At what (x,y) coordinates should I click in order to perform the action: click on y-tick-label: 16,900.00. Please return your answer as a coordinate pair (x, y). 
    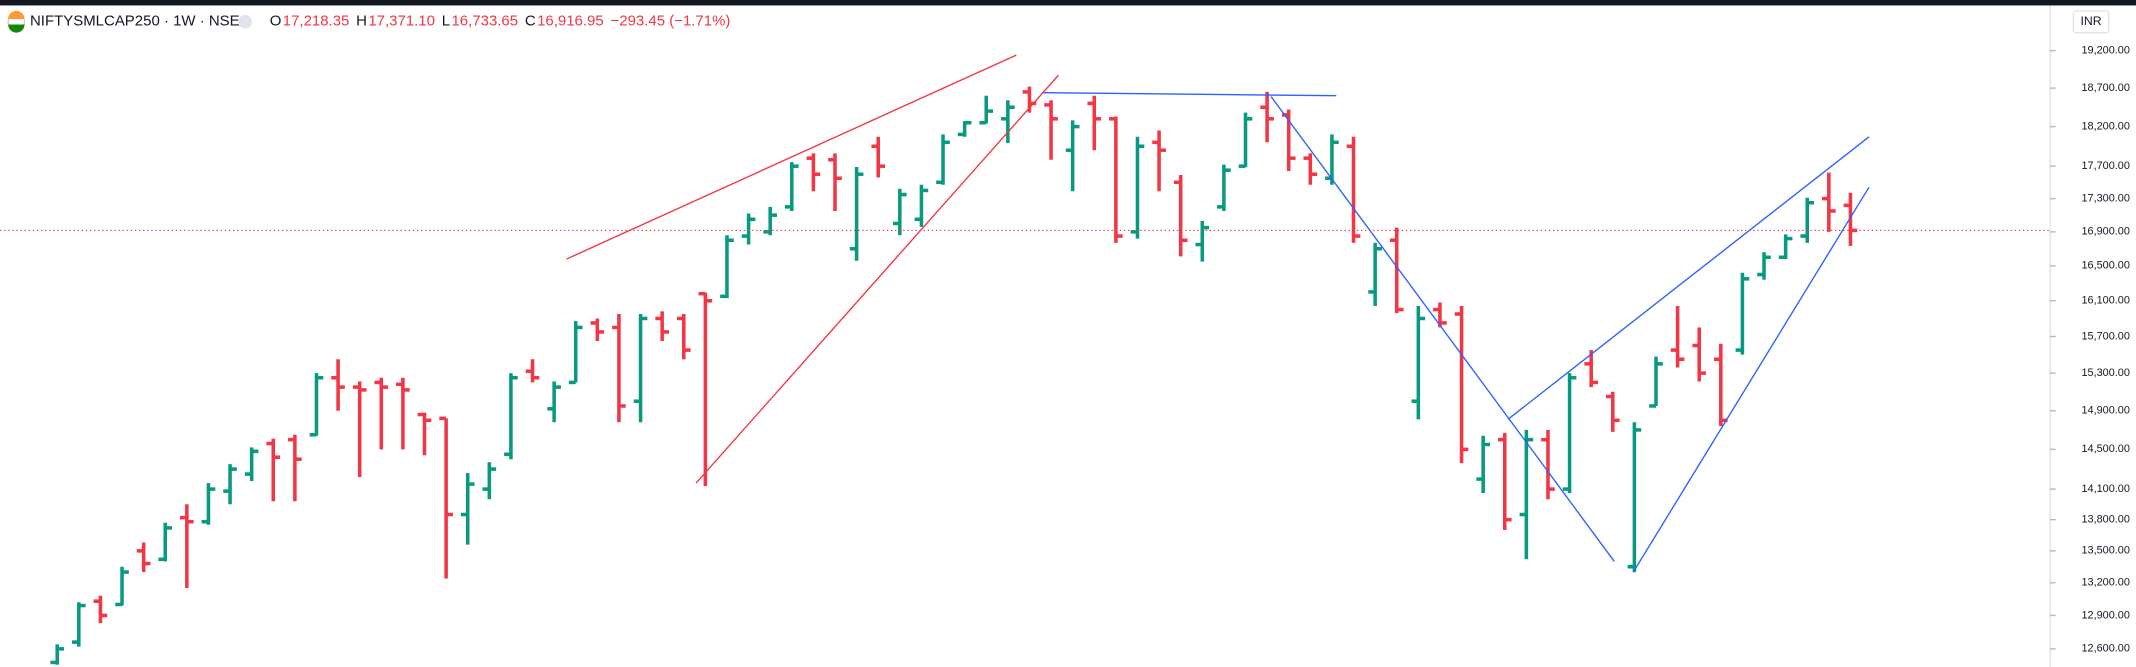
    Looking at the image, I should click on (2106, 232).